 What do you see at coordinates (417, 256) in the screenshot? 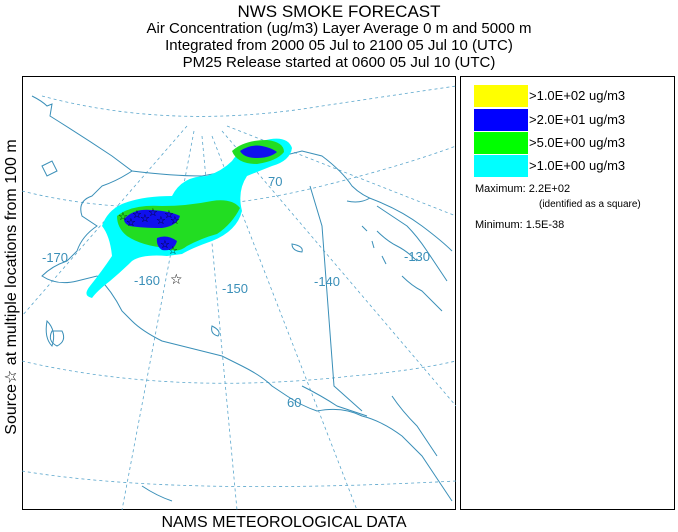
I see `lon-label-130: -130` at bounding box center [417, 256].